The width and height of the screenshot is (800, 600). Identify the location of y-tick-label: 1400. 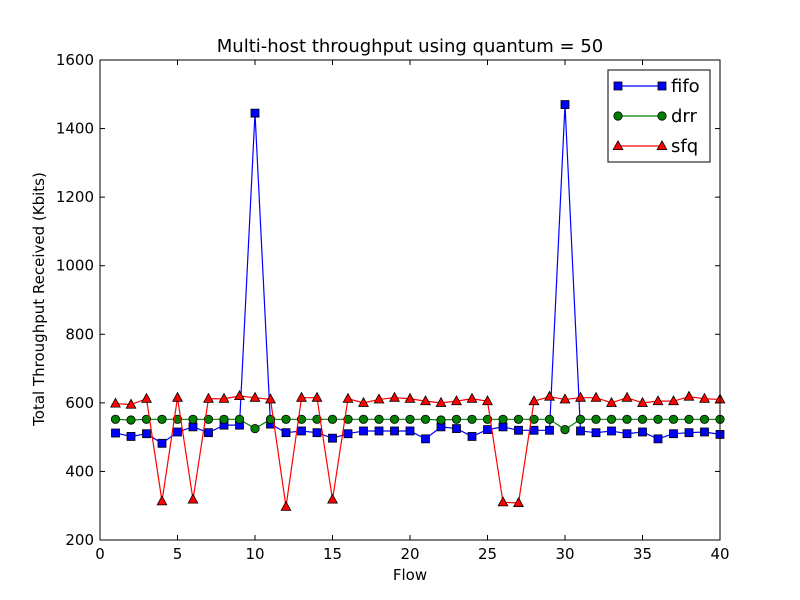
(75, 129).